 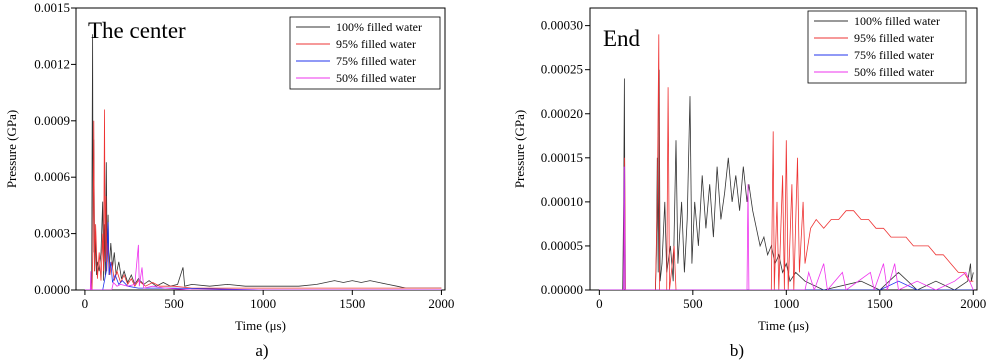 What do you see at coordinates (562, 157) in the screenshot?
I see `y-tick-label: 0.00015` at bounding box center [562, 157].